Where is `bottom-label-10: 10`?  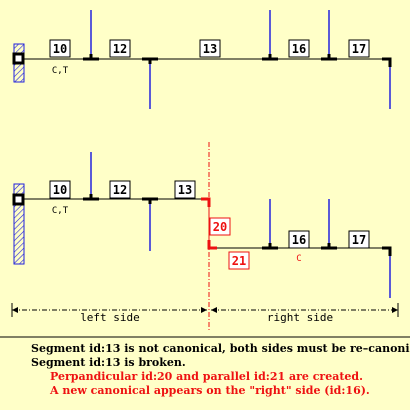 bottom-label-10: 10 is located at coordinates (60, 190).